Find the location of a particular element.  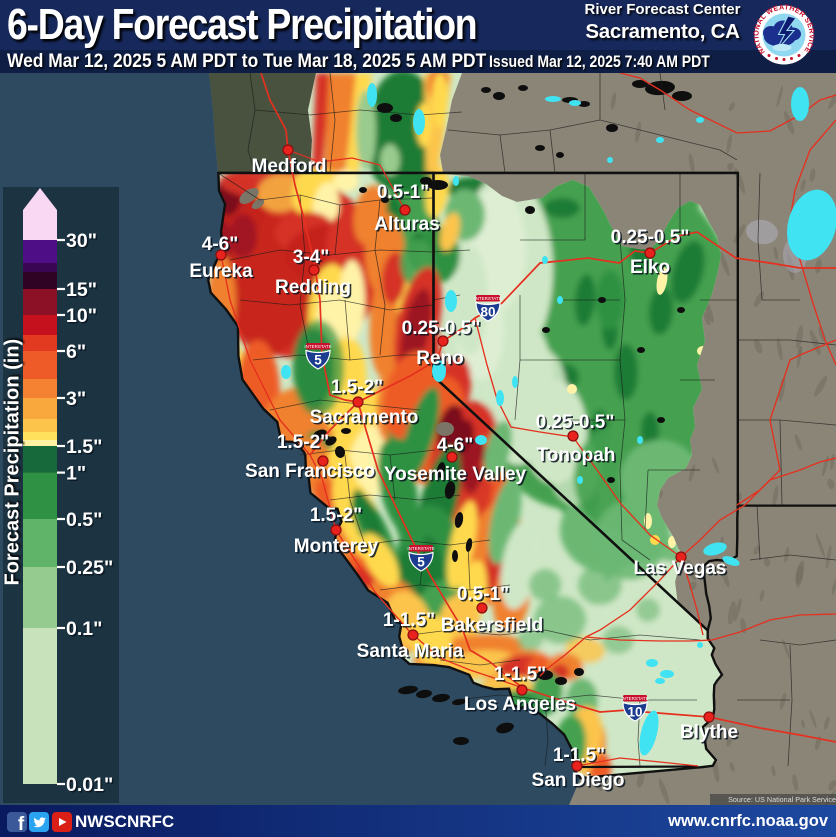

svg-text: 80 is located at coordinates (487, 312).